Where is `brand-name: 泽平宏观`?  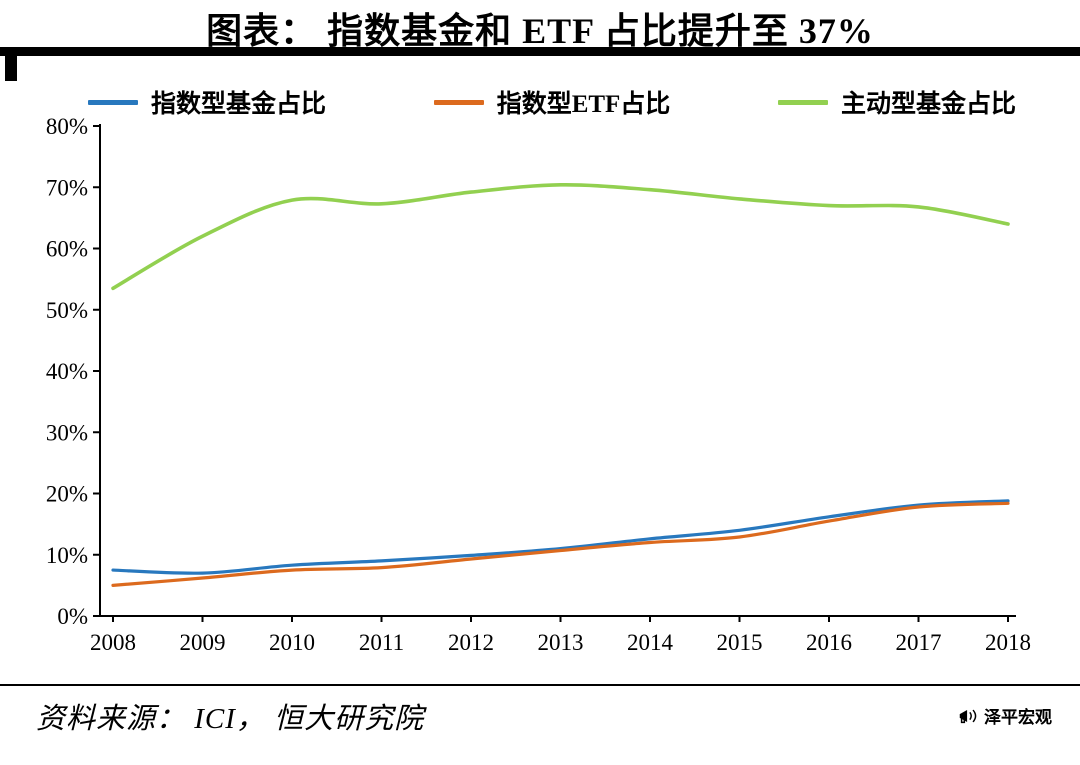
brand-name: 泽平宏观 is located at coordinates (1018, 717).